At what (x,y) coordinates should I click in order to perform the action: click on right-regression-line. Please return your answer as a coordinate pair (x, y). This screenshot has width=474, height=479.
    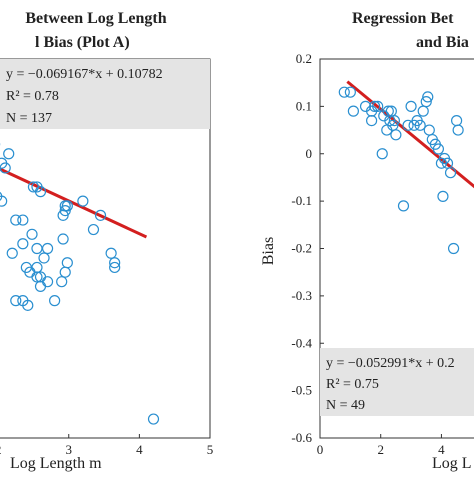
    Looking at the image, I should click on (410, 134).